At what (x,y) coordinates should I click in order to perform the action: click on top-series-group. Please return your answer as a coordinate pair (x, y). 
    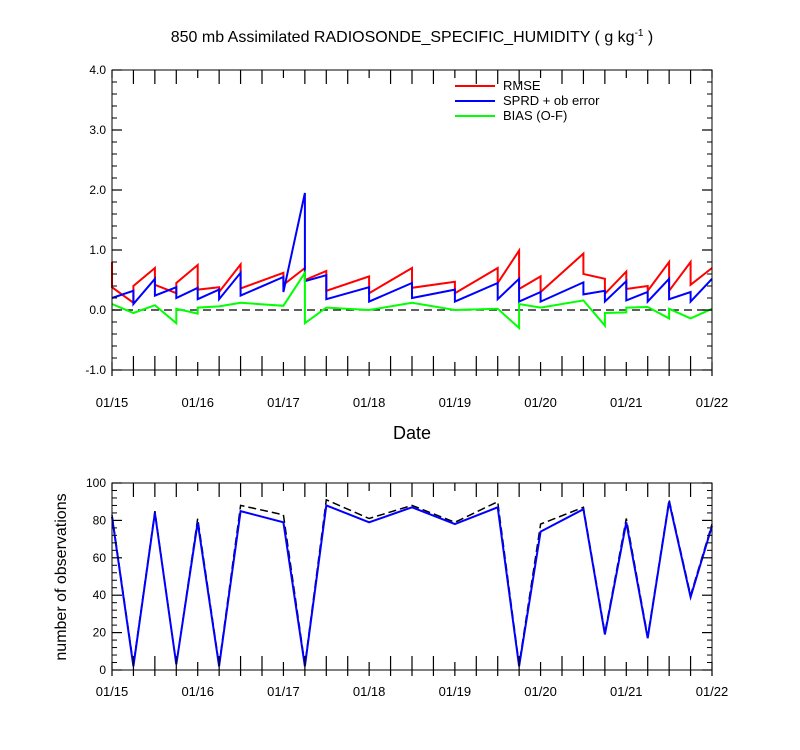
    Looking at the image, I should click on (412, 261).